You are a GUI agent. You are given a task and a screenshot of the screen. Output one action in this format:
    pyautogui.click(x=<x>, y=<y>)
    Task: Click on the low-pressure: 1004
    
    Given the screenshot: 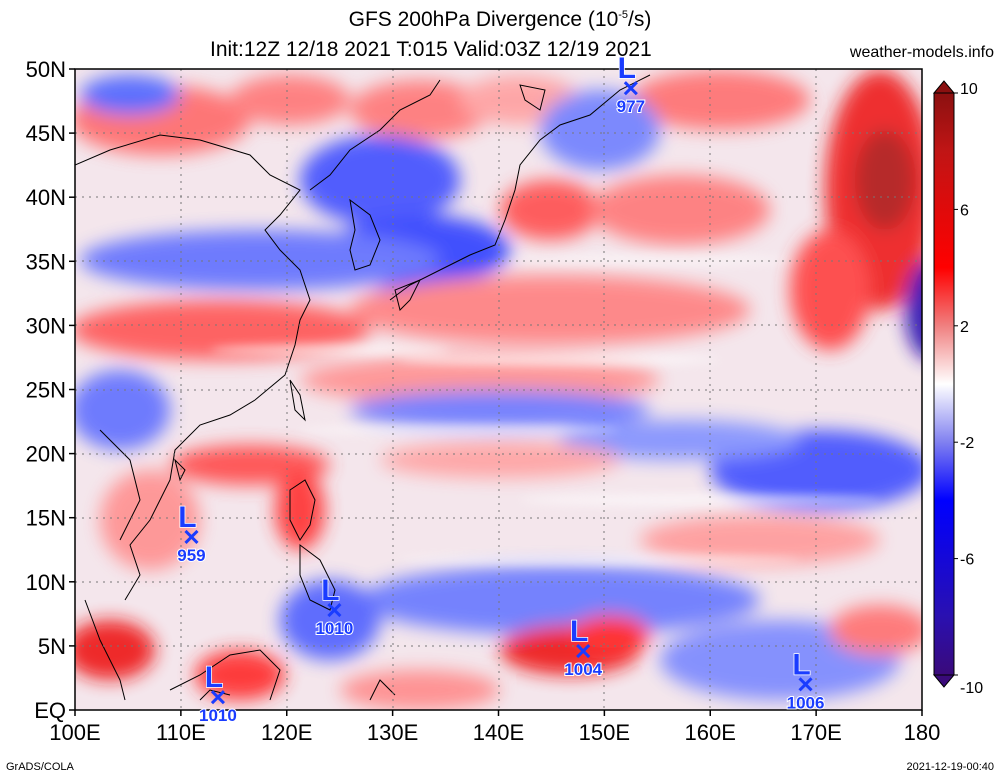 What is the action you would take?
    pyautogui.click(x=583, y=669)
    